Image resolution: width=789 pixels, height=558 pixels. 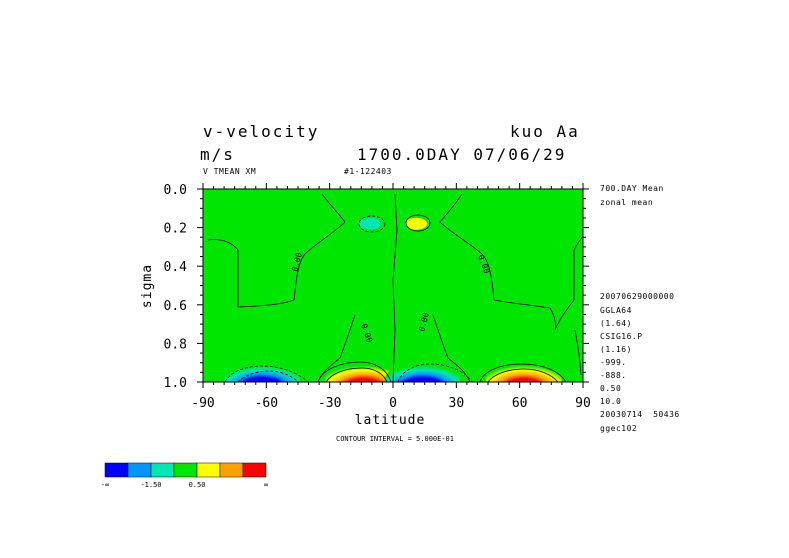 What do you see at coordinates (266, 485) in the screenshot?
I see `colorbar-label: ∞` at bounding box center [266, 485].